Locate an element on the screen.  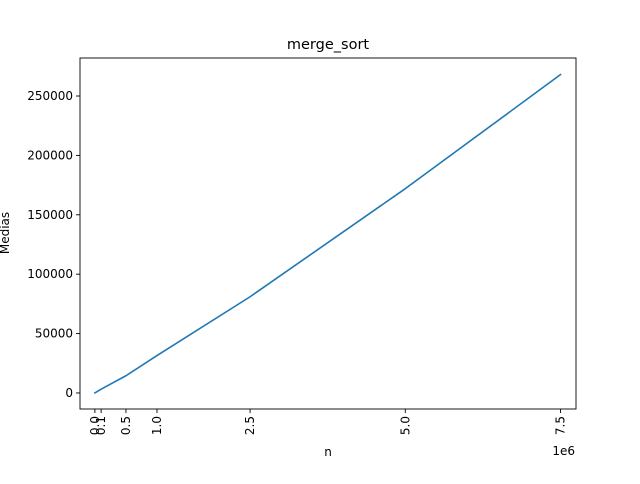
x-tick-label: 2.5 is located at coordinates (250, 425).